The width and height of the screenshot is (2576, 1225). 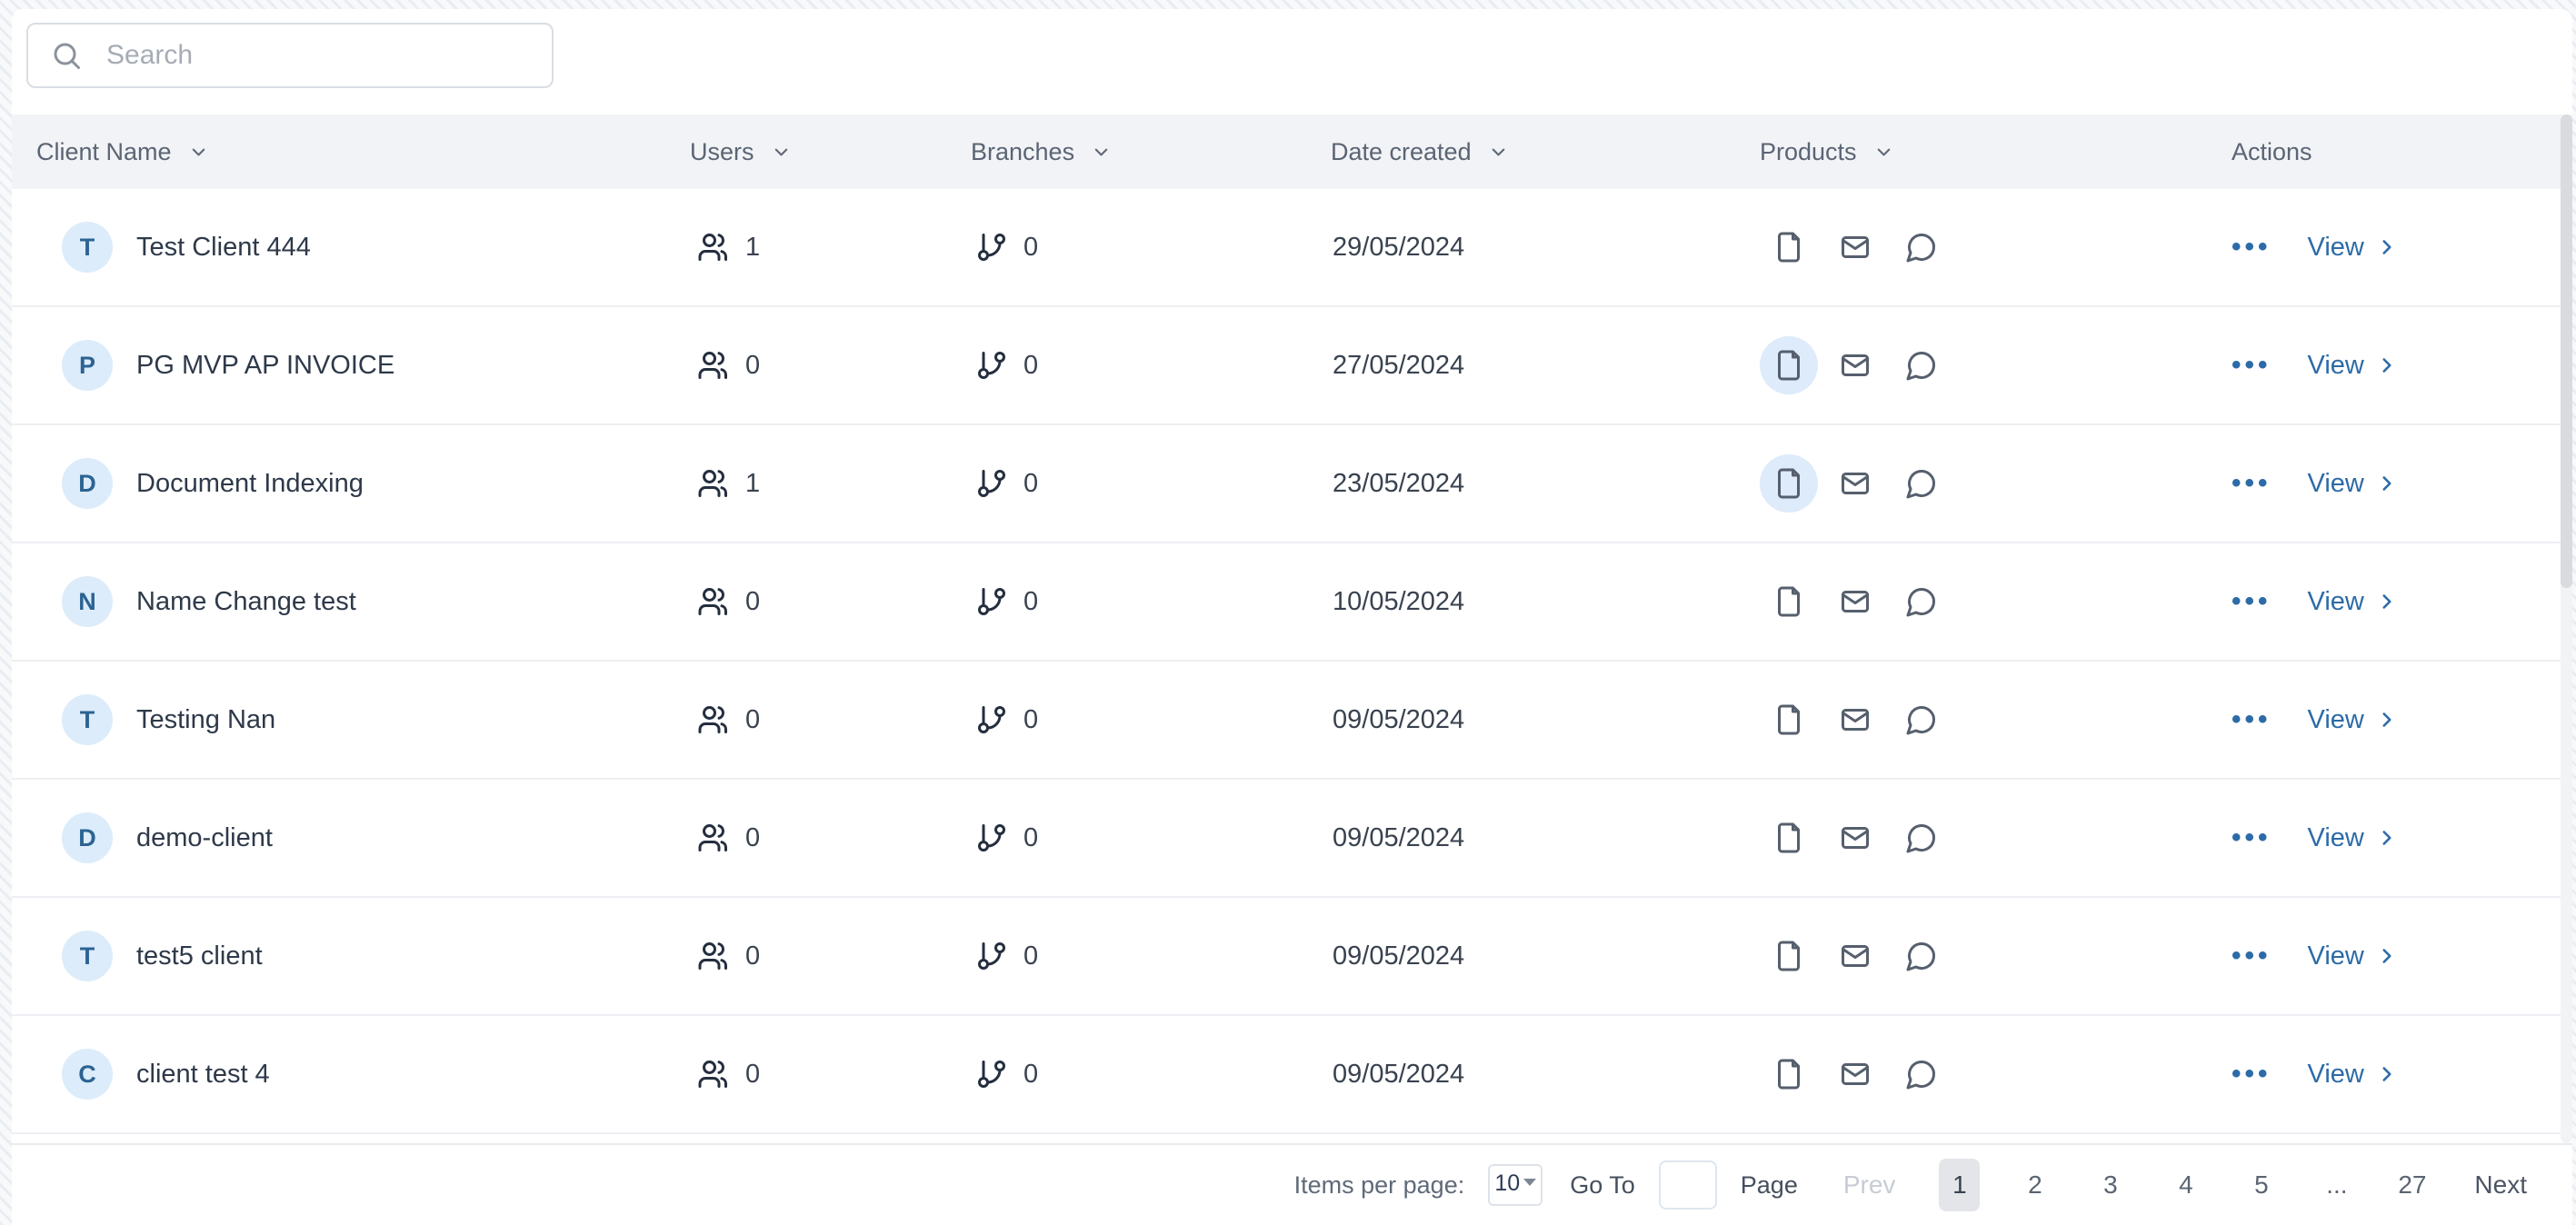 What do you see at coordinates (1996, 152) in the screenshot?
I see `column-header-products: Products` at bounding box center [1996, 152].